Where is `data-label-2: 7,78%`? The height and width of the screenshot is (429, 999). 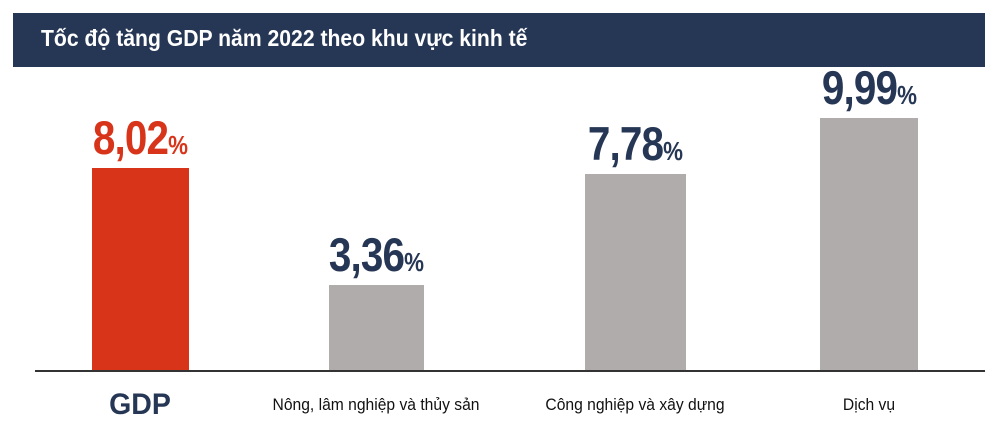
data-label-2: 7,78% is located at coordinates (635, 143).